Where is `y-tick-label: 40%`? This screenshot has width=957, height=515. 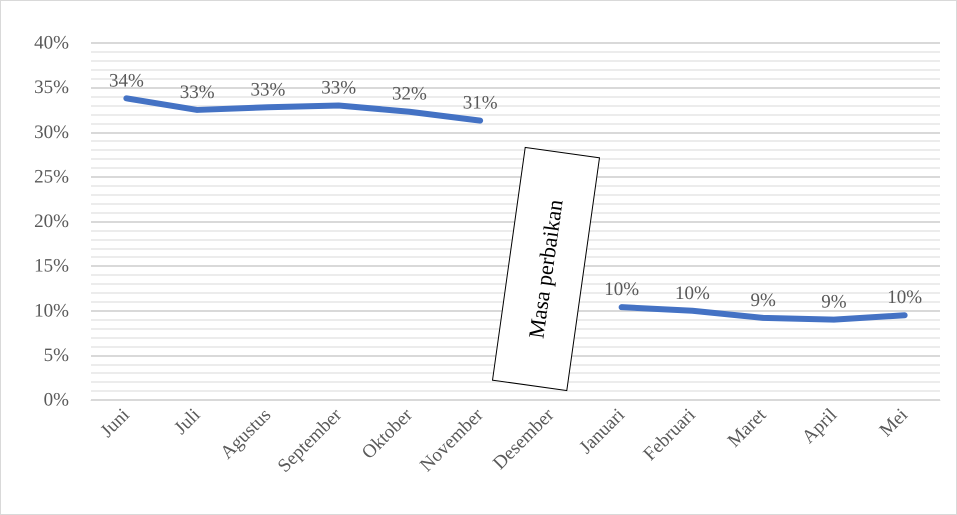
y-tick-label: 40% is located at coordinates (52, 43).